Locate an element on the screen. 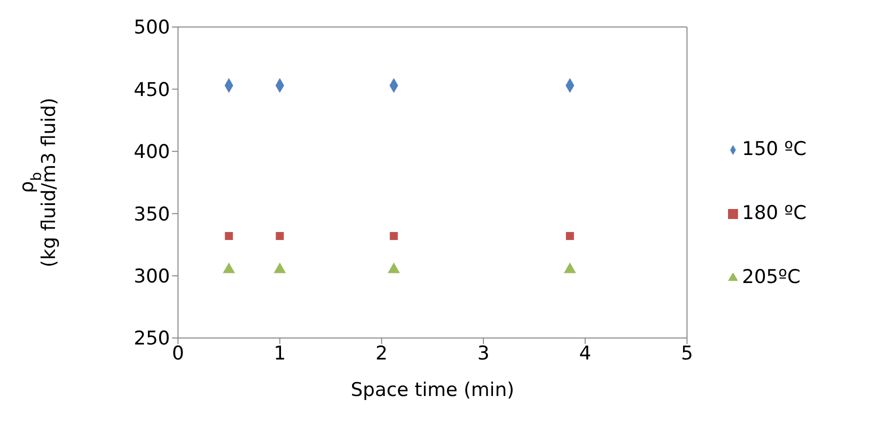  x-tick-label: 3 is located at coordinates (483, 353).